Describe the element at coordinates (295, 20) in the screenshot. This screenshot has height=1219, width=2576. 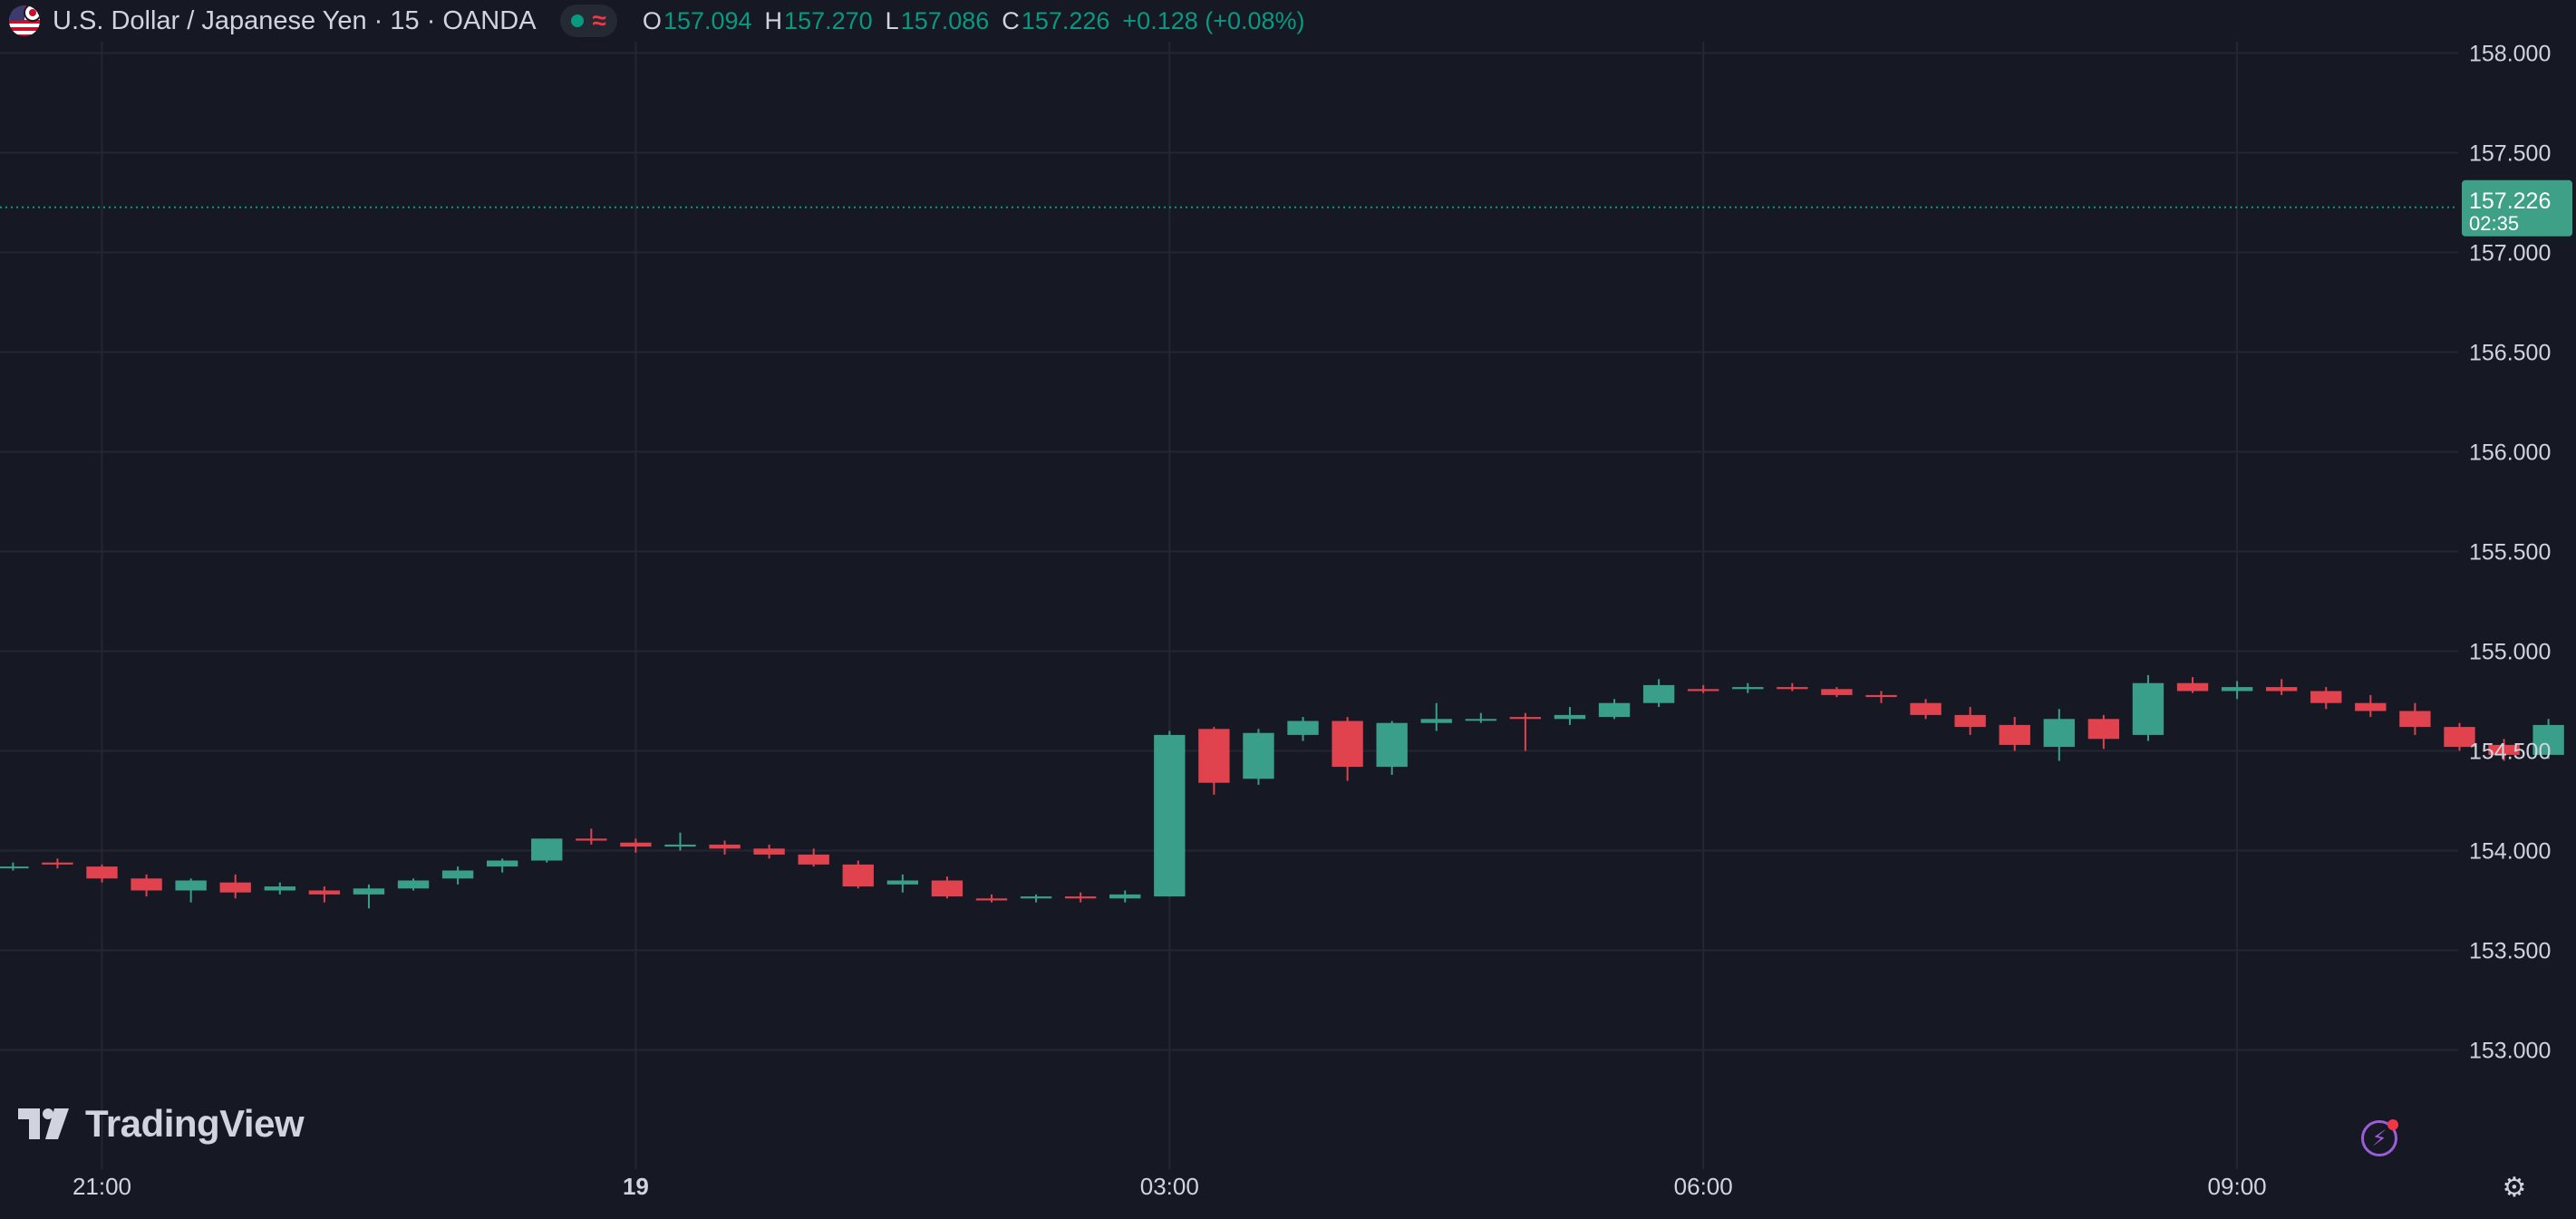
I see `symbol-title: U.S. Dollar / Japanese Yen · 15 · OANDA` at that location.